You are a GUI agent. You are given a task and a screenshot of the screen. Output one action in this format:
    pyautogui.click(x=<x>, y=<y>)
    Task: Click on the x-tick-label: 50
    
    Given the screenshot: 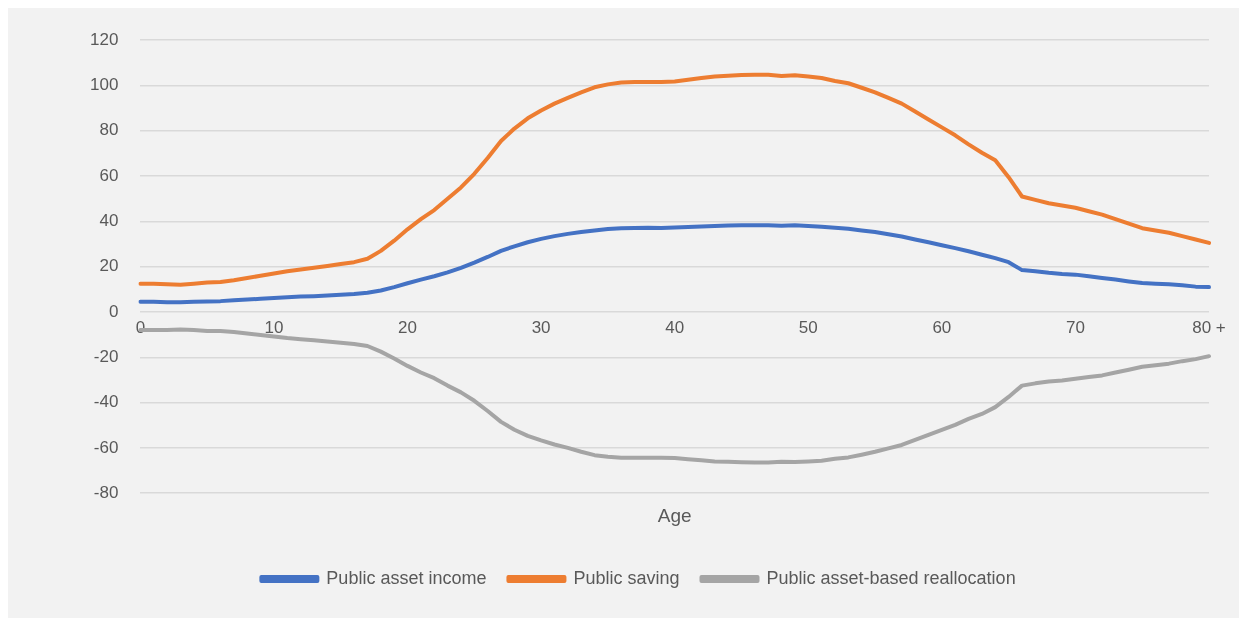 What is the action you would take?
    pyautogui.click(x=808, y=327)
    